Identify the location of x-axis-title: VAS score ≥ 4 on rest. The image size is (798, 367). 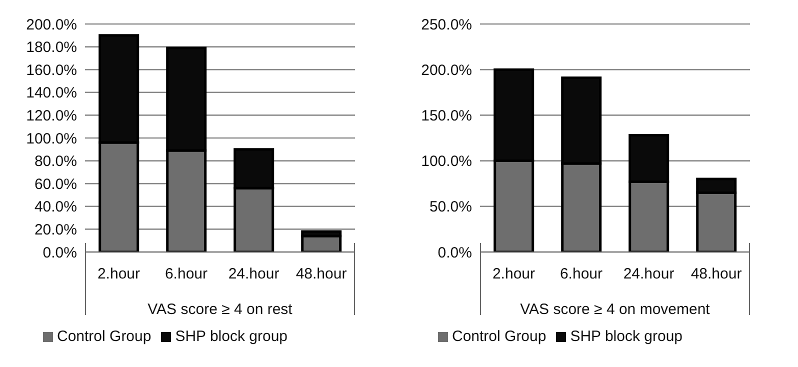
(221, 309).